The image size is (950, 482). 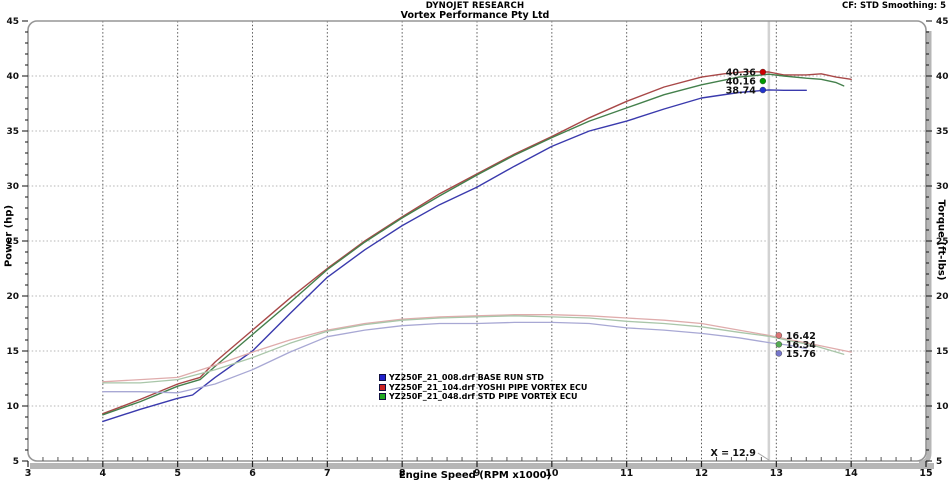 I want to click on legend-item: YZ250F_21_008.drf BASE RUN STD, so click(x=483, y=378).